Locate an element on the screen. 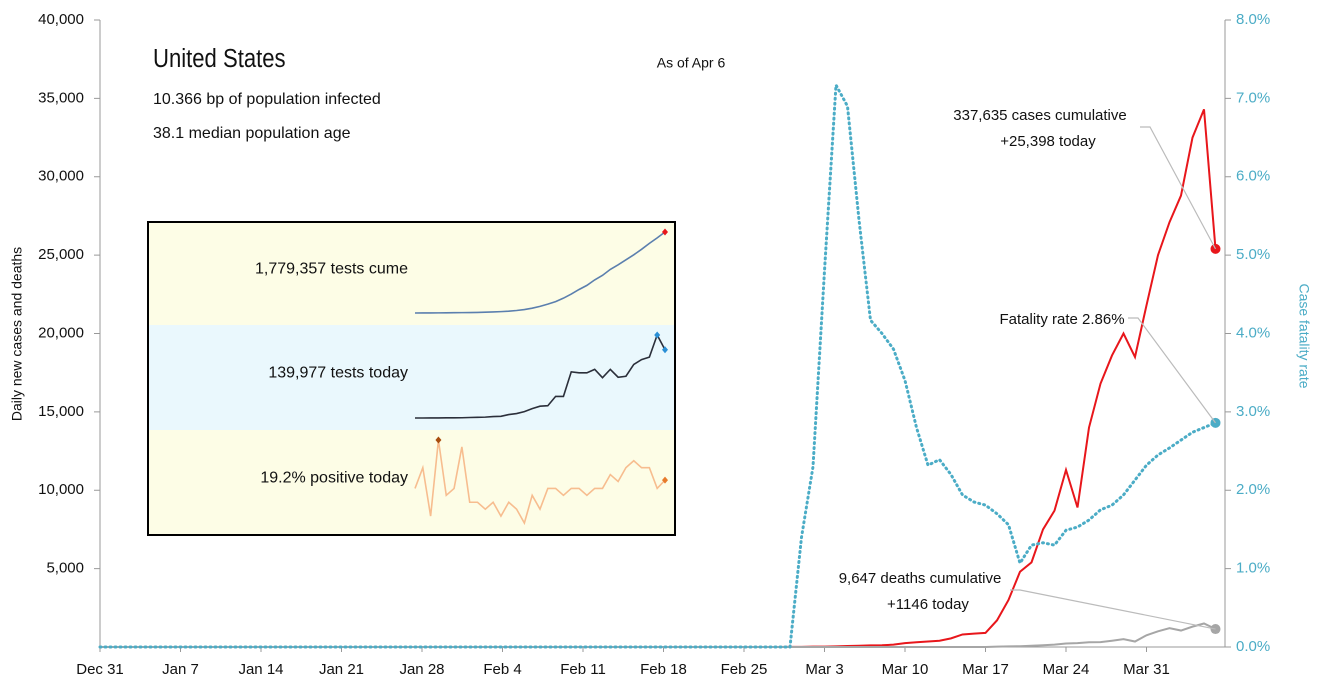 The width and height of the screenshot is (1325, 685). annotation: 337,635 cases cumulative is located at coordinates (1039, 115).